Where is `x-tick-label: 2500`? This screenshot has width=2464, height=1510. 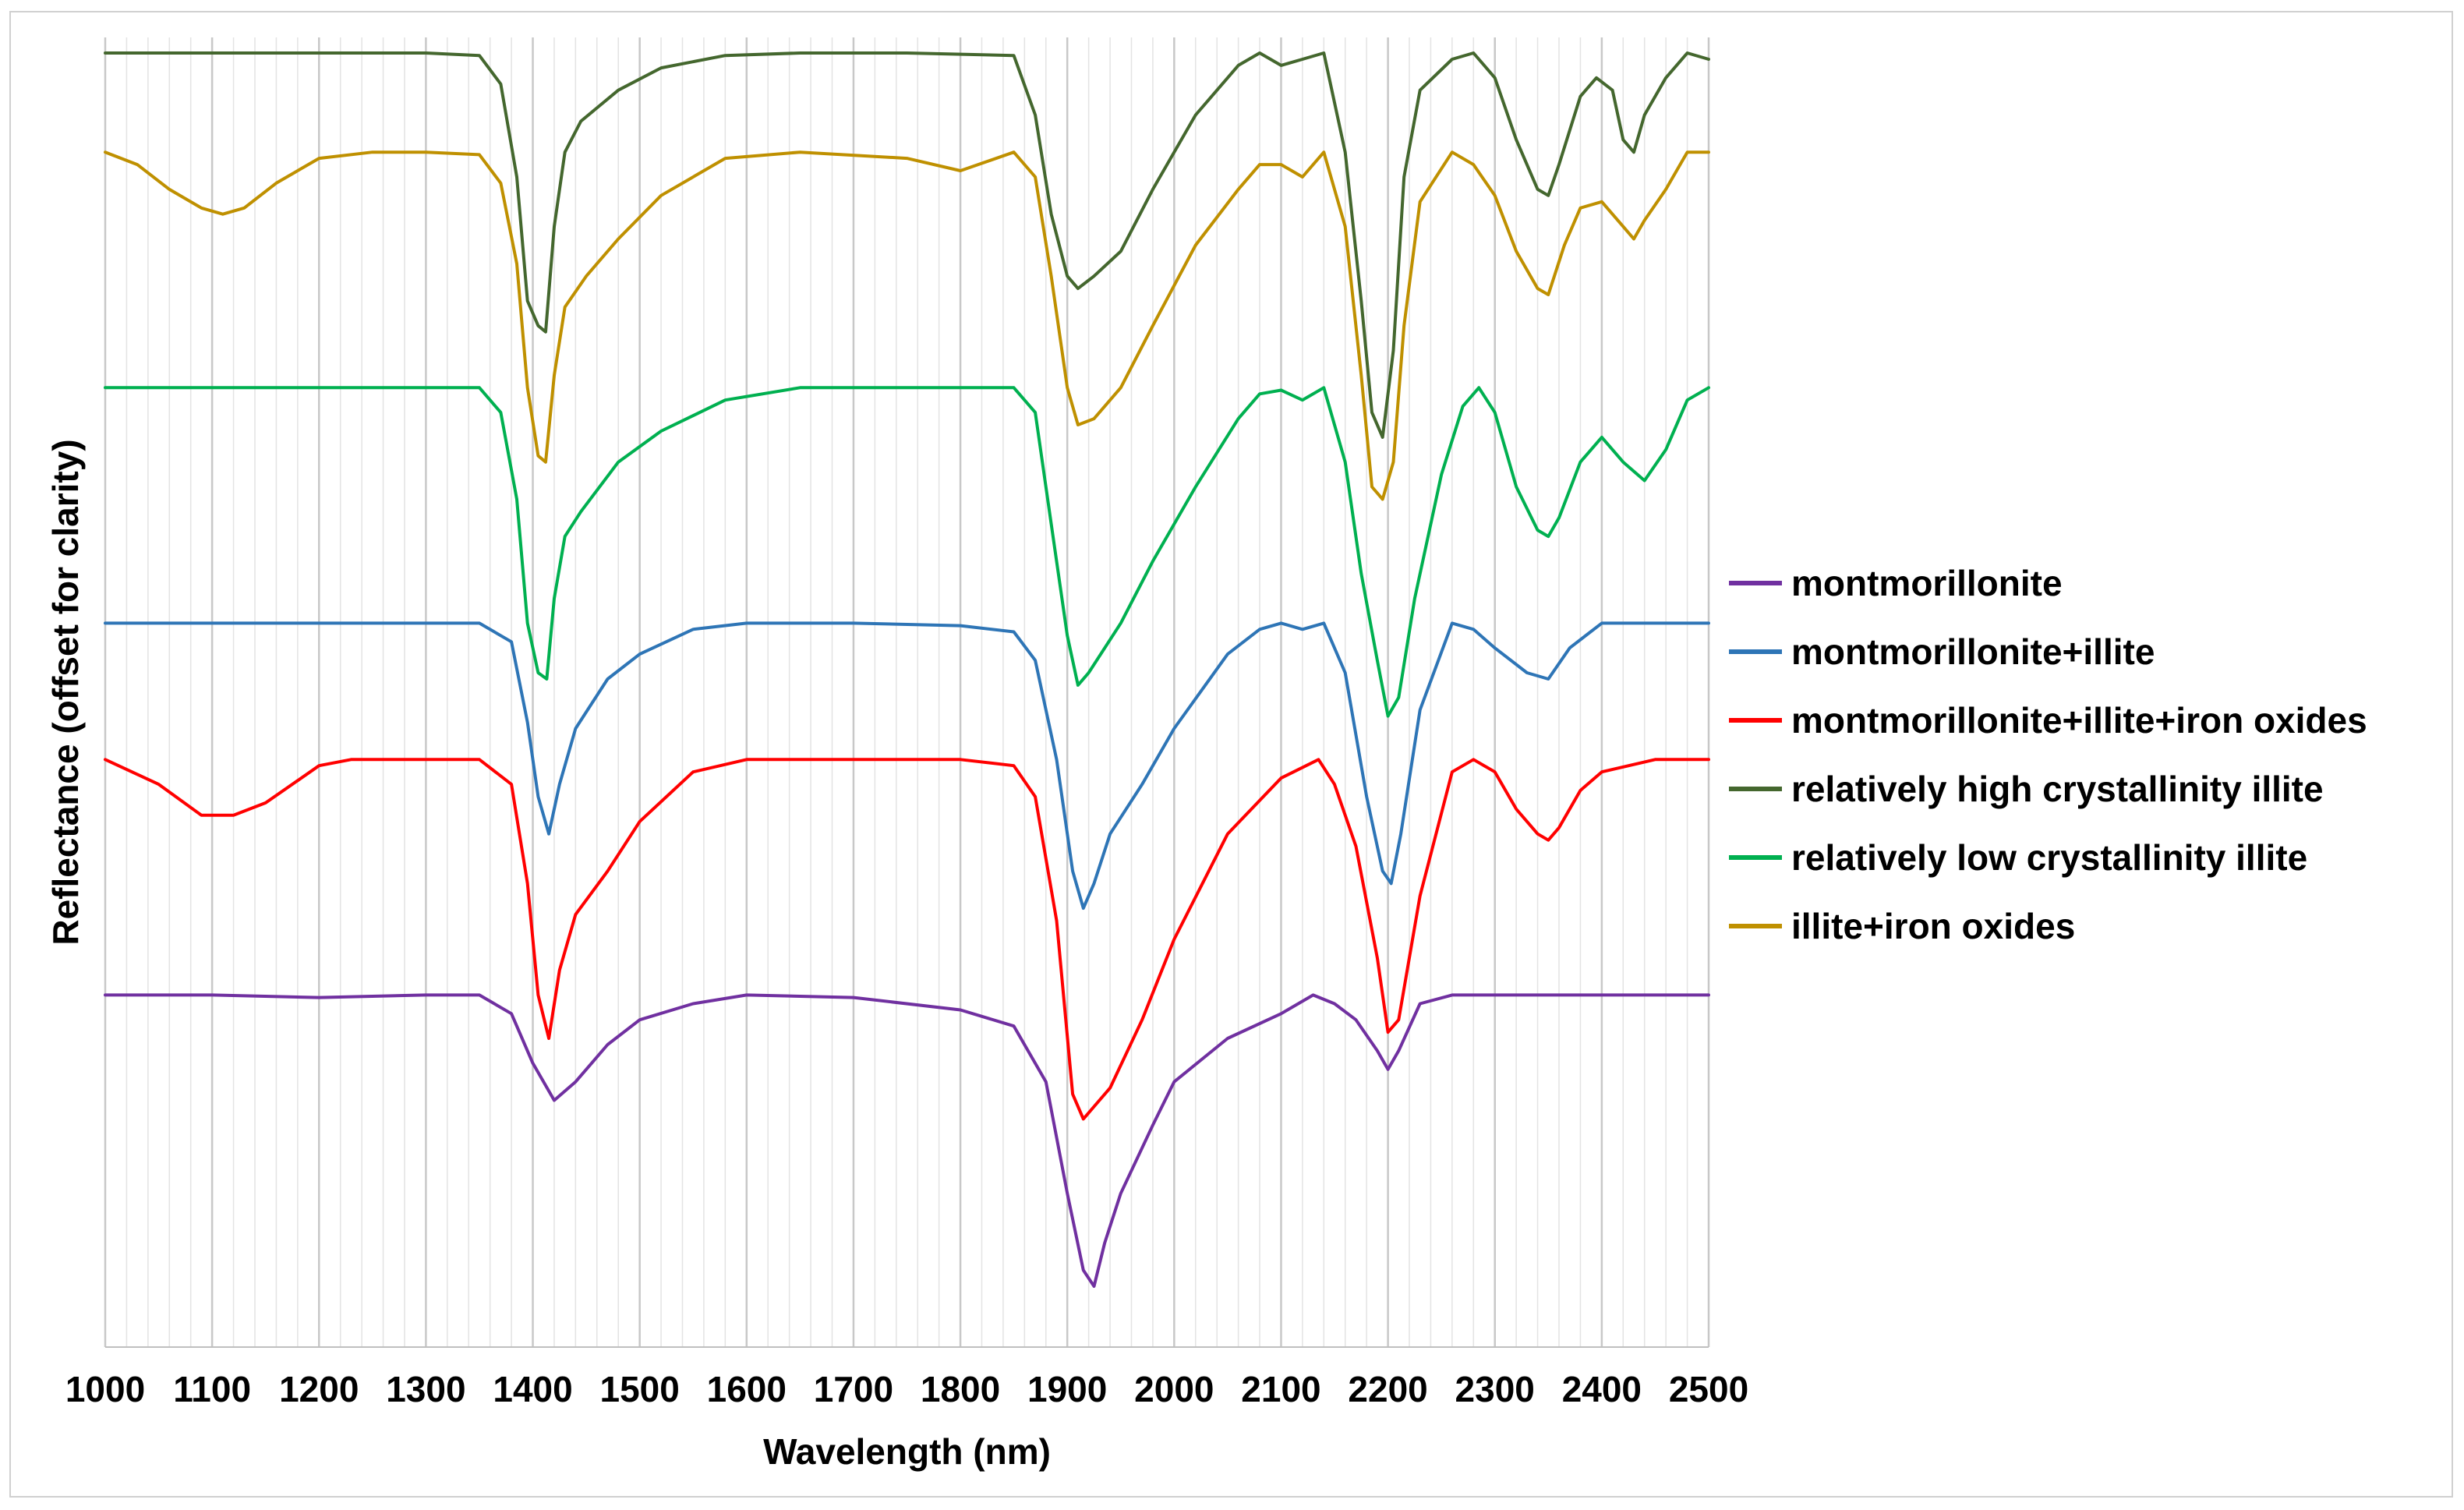
x-tick-label: 2500 is located at coordinates (1708, 1389).